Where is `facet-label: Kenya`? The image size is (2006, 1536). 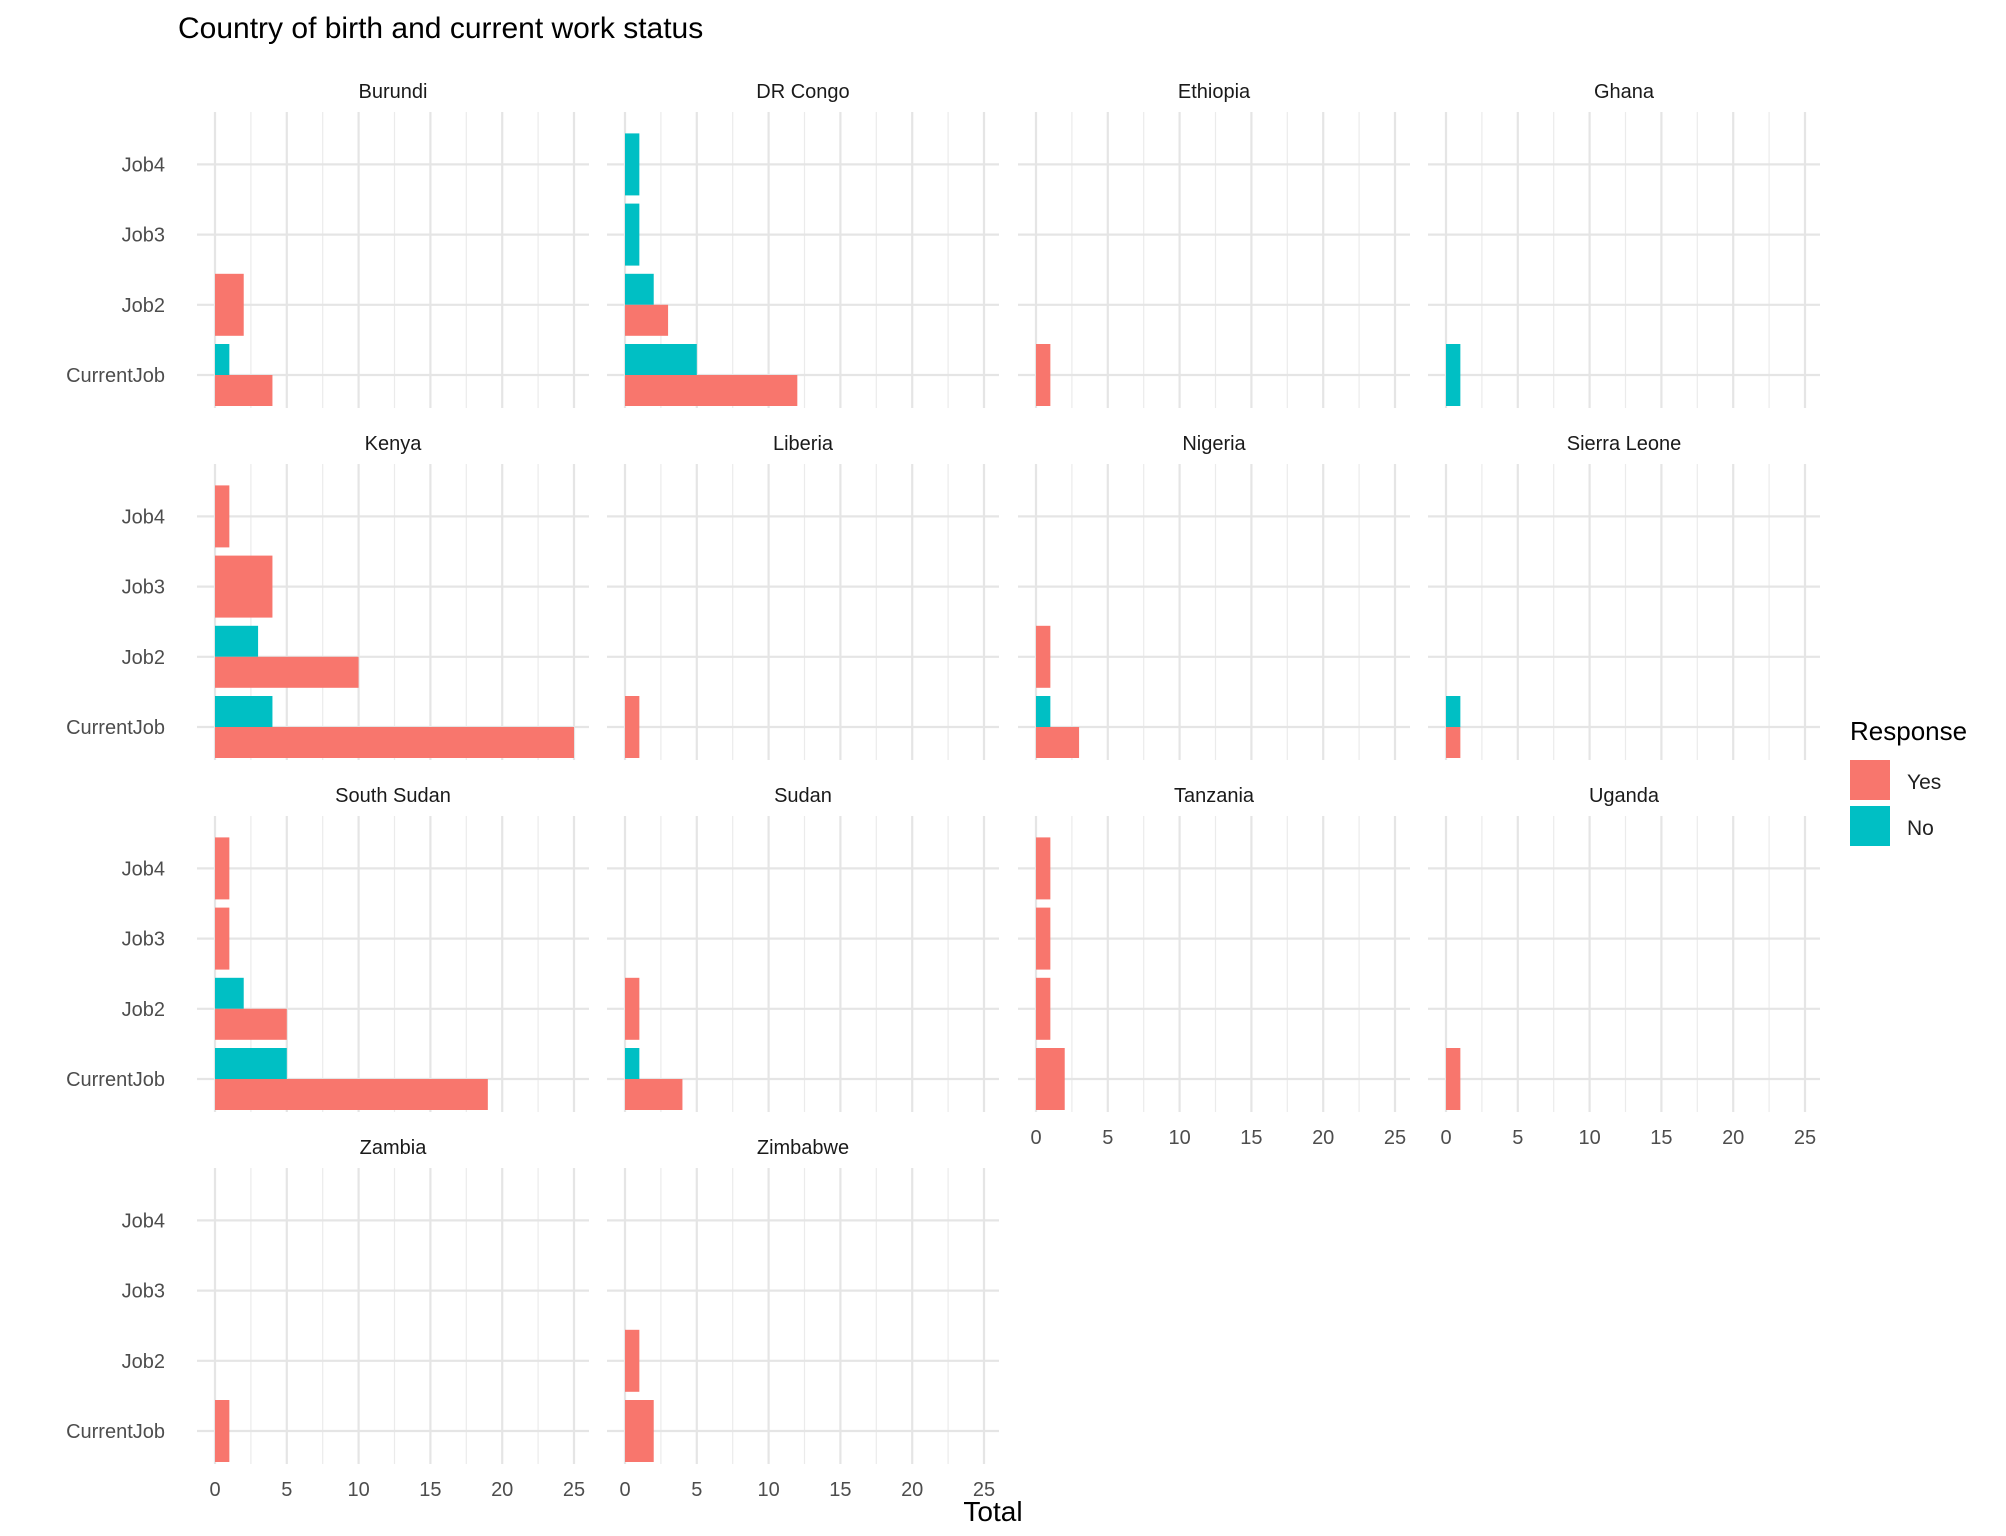
facet-label: Kenya is located at coordinates (394, 444).